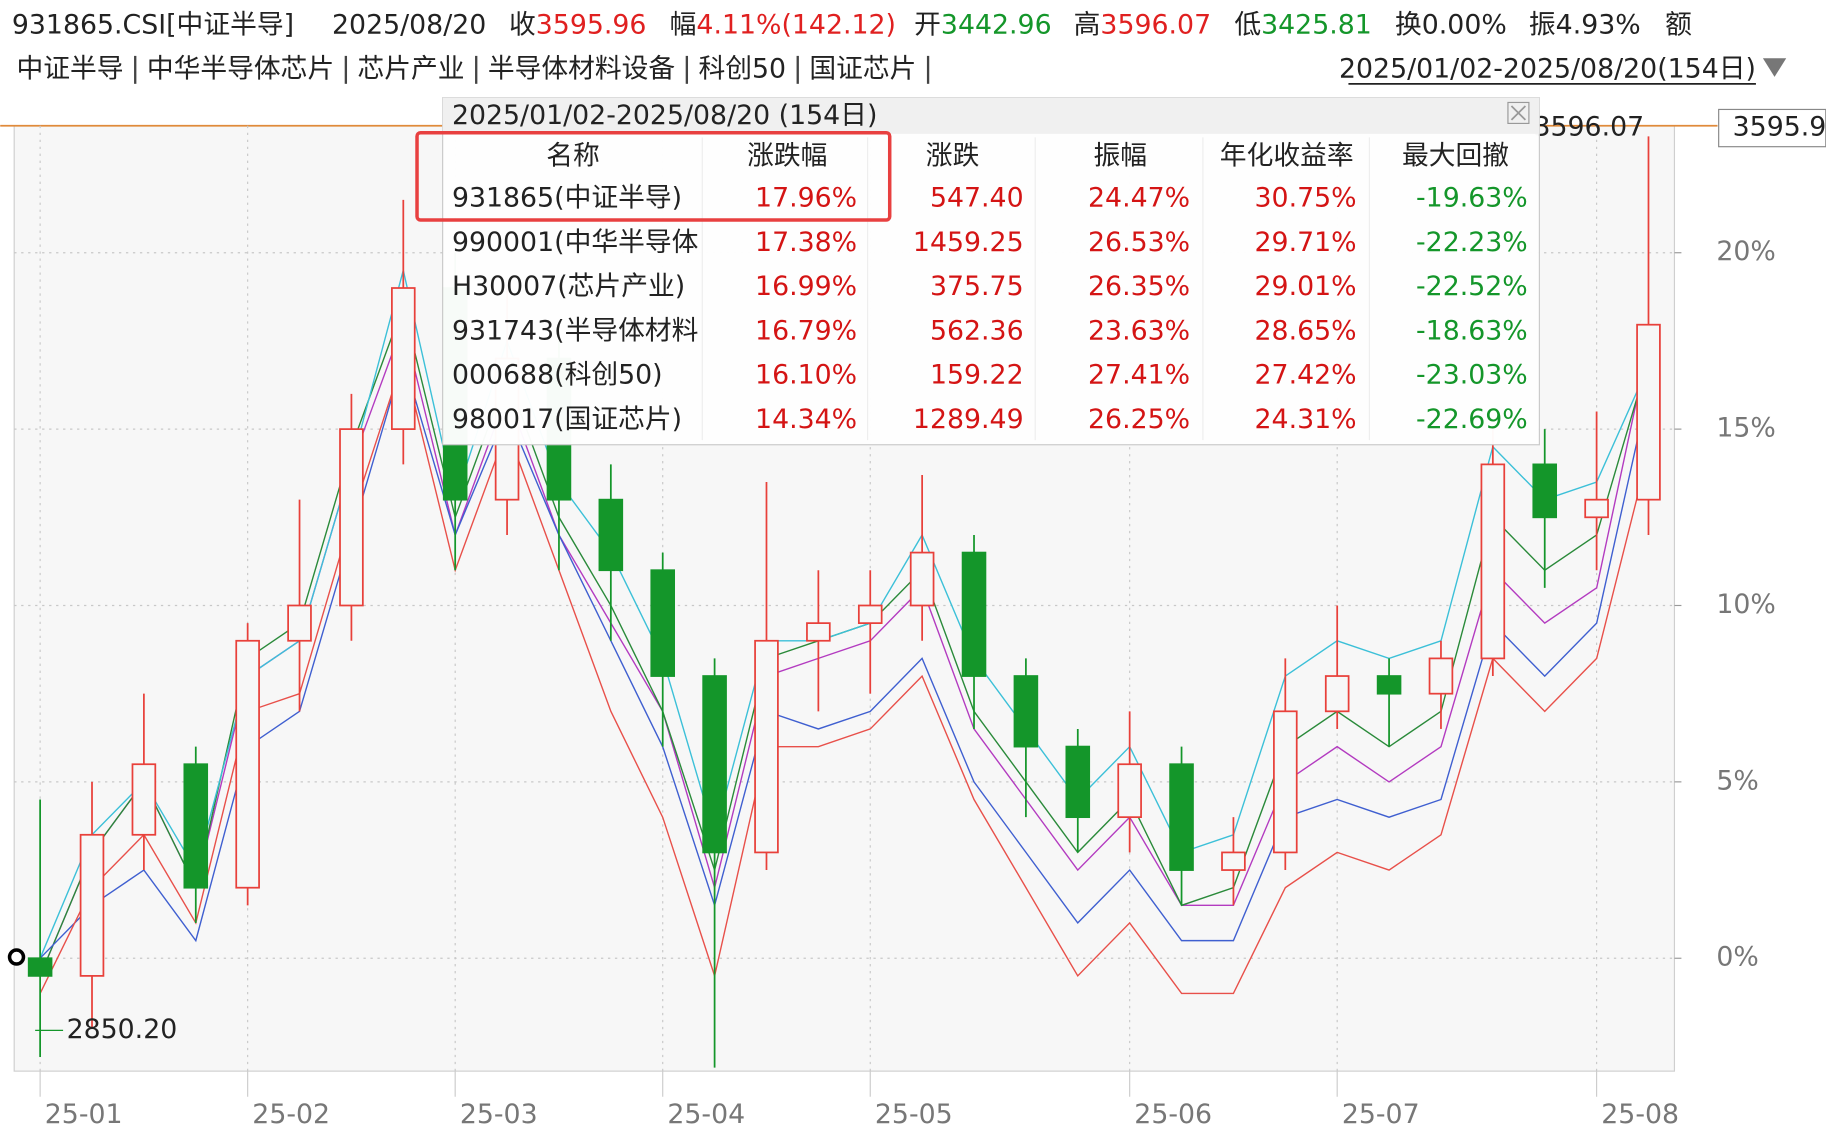  I want to click on close-icon, so click(1518, 113).